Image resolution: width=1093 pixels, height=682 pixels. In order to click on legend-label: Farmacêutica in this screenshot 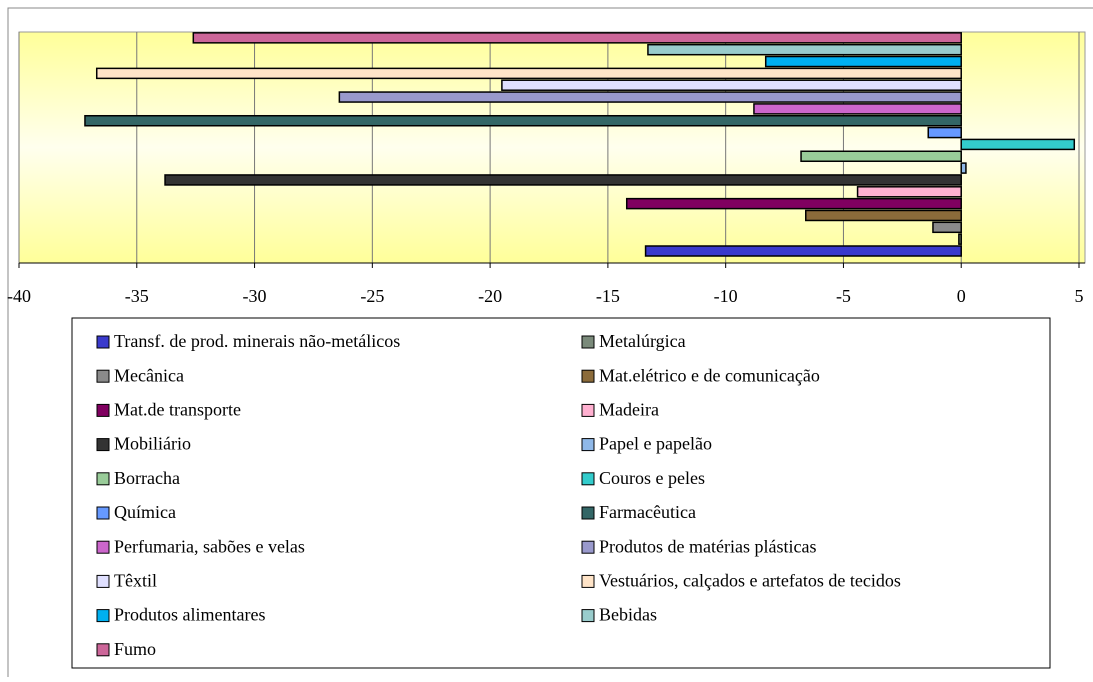, I will do `click(647, 512)`.